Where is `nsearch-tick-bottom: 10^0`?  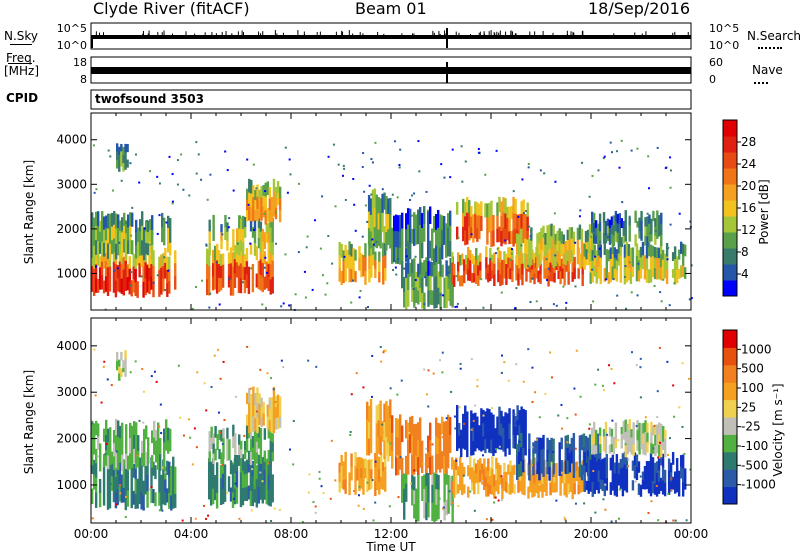 nsearch-tick-bottom: 10^0 is located at coordinates (724, 45).